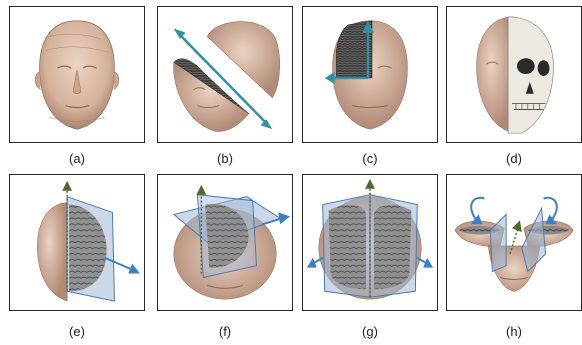 Image resolution: width=582 pixels, height=345 pixels. Describe the element at coordinates (89, 241) in the screenshot. I see `sagittal-plane-icon` at that location.